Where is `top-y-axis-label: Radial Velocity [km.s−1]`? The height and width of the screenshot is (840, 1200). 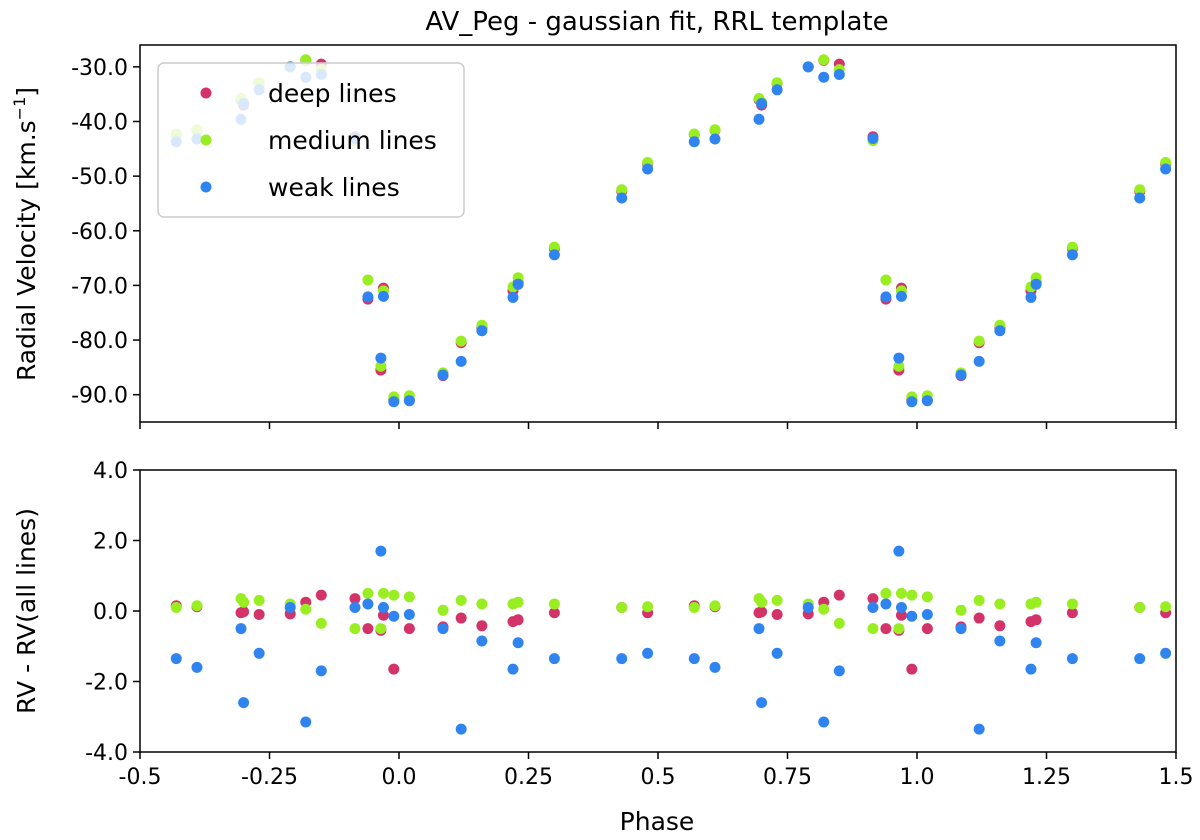
top-y-axis-label: Radial Velocity [km.s−1] is located at coordinates (25, 234).